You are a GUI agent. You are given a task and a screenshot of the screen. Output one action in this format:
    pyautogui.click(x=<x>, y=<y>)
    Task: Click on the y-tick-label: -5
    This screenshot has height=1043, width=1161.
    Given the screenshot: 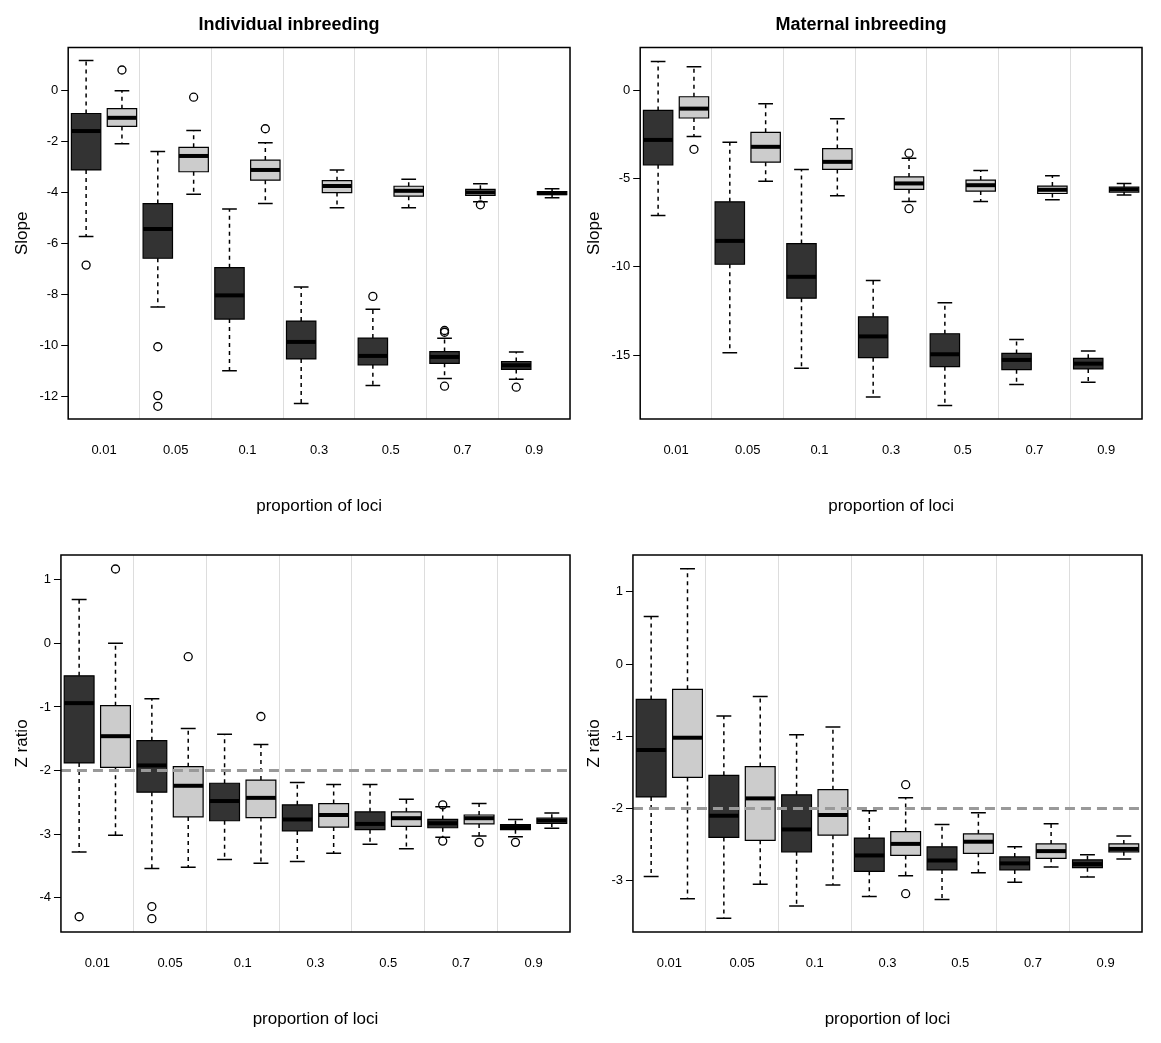 What is the action you would take?
    pyautogui.click(x=624, y=178)
    